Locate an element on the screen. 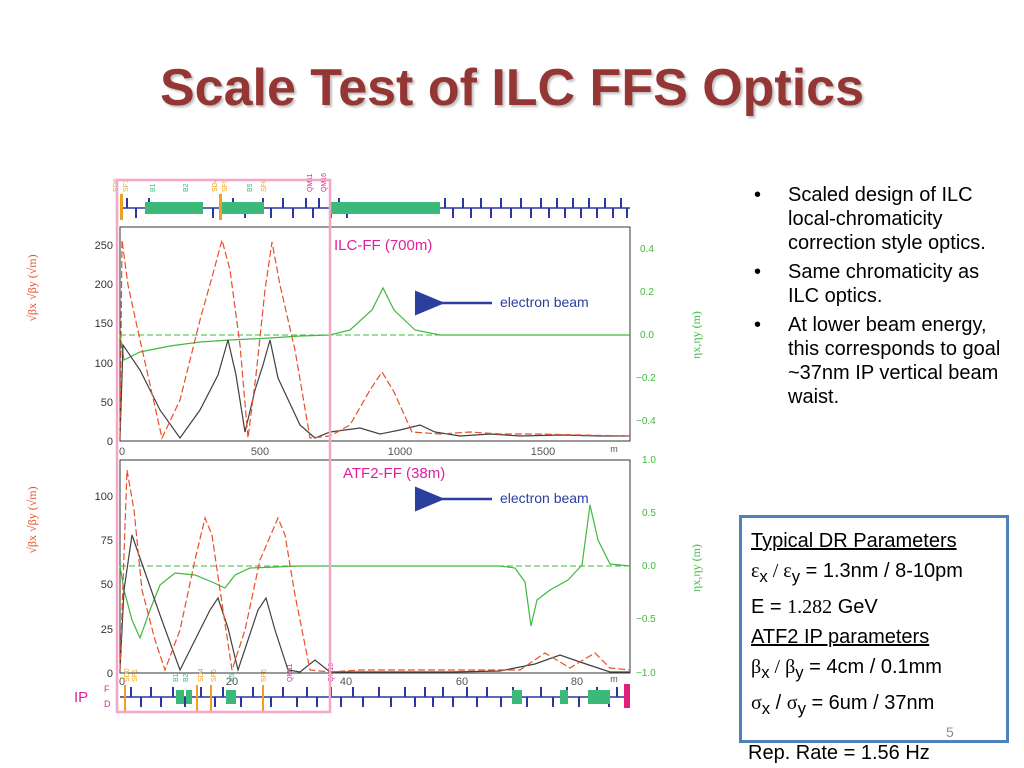 The width and height of the screenshot is (1024, 768). top-right-tick: 0.0 is located at coordinates (647, 335).